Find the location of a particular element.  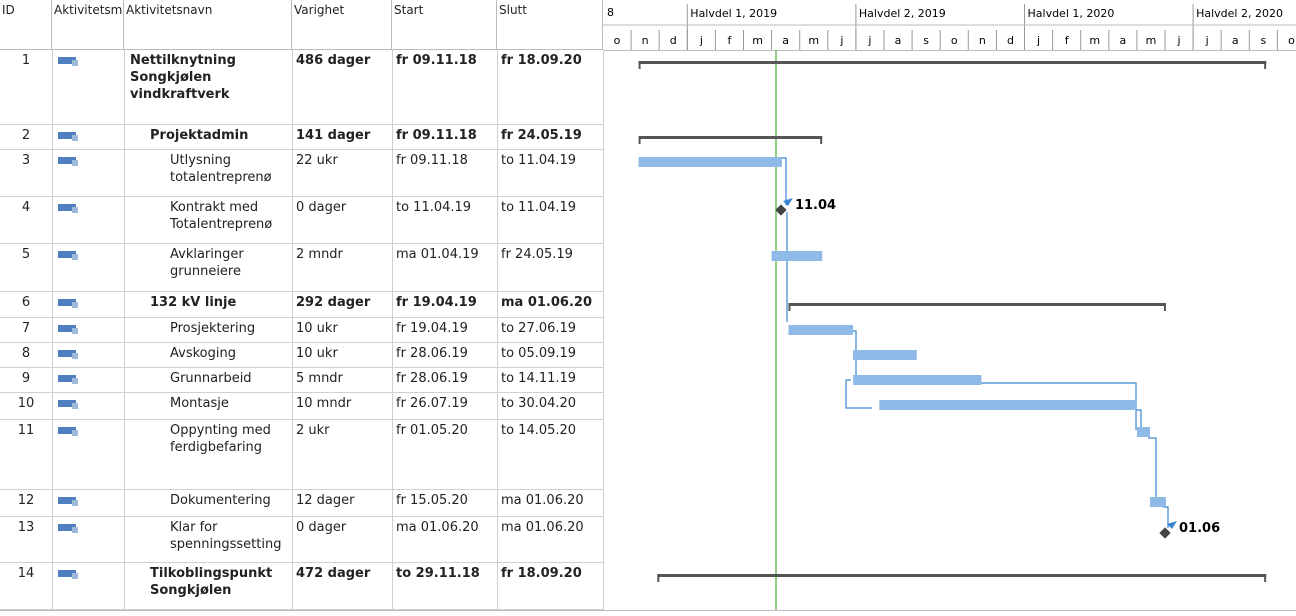

task-finish: to 11.04.19 is located at coordinates (539, 160).